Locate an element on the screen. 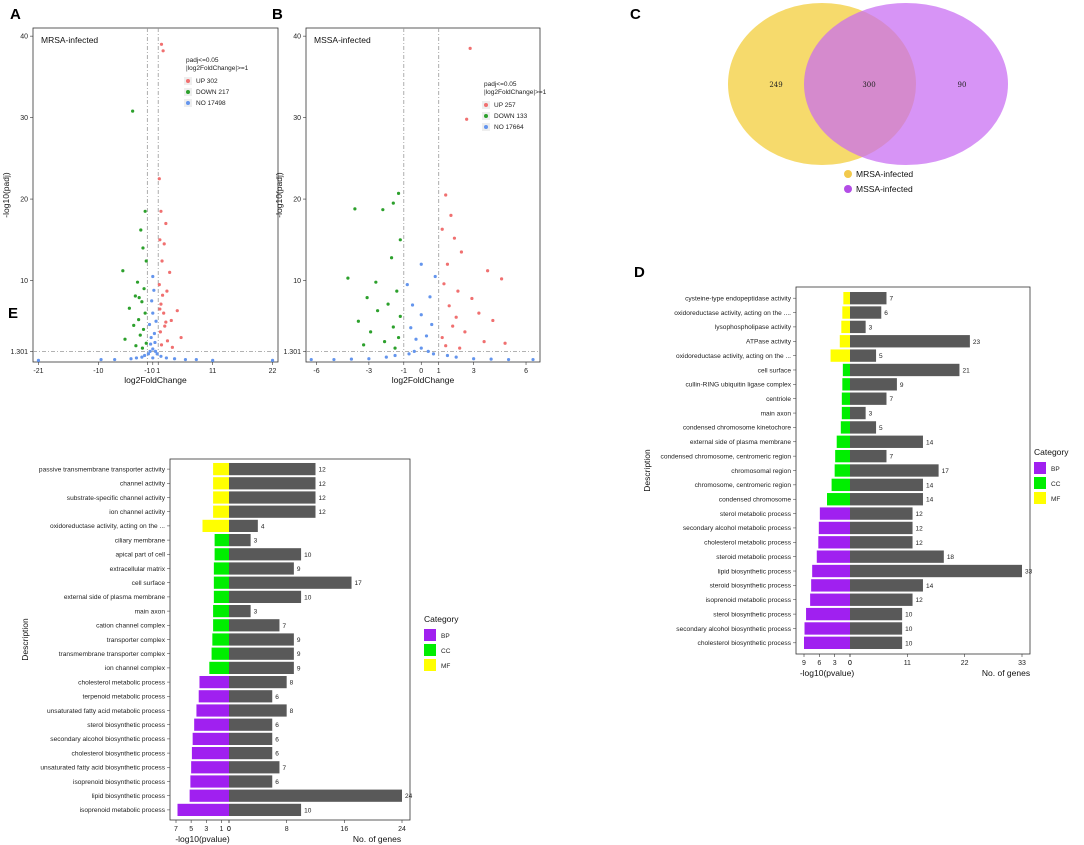 This screenshot has width=1084, height=845. description-label: cholesterol metabolic process is located at coordinates (748, 543).